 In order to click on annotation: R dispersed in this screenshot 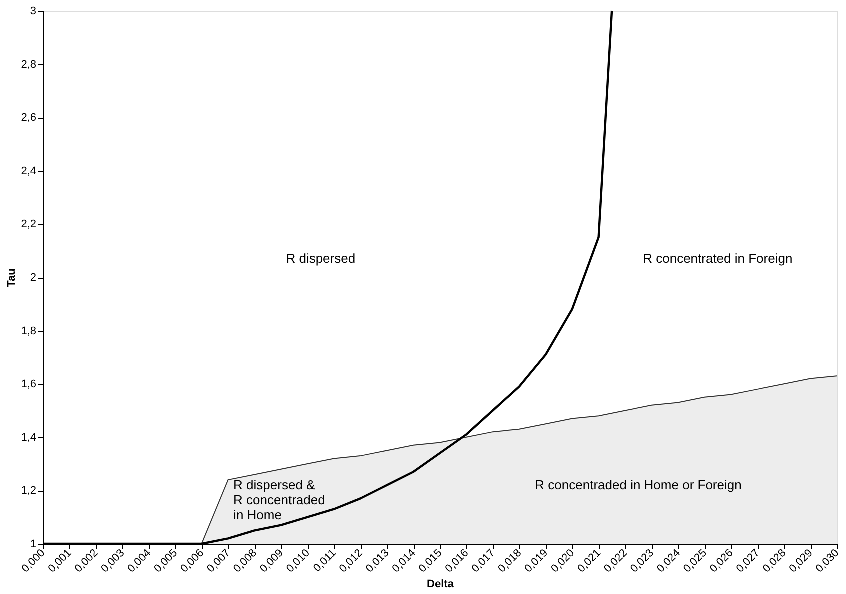, I will do `click(321, 258)`.